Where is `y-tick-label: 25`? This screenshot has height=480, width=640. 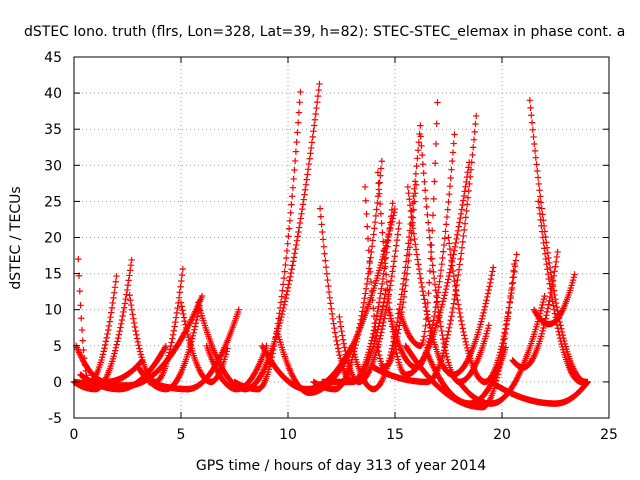
y-tick-label: 25 is located at coordinates (53, 202).